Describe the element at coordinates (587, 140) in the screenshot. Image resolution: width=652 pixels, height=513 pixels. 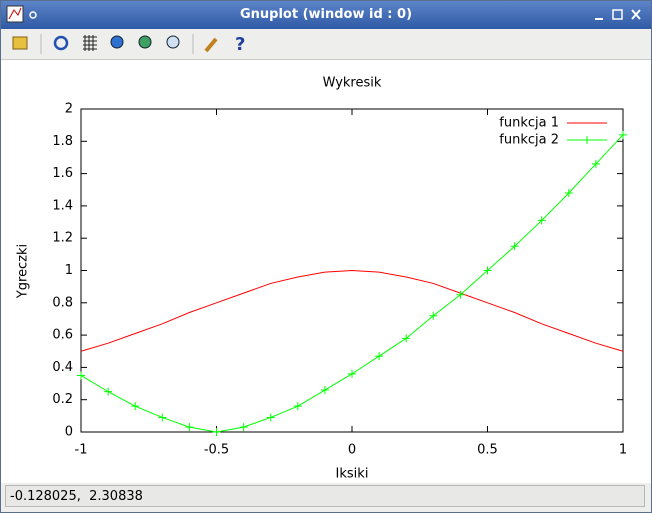
I see `legend-marker` at that location.